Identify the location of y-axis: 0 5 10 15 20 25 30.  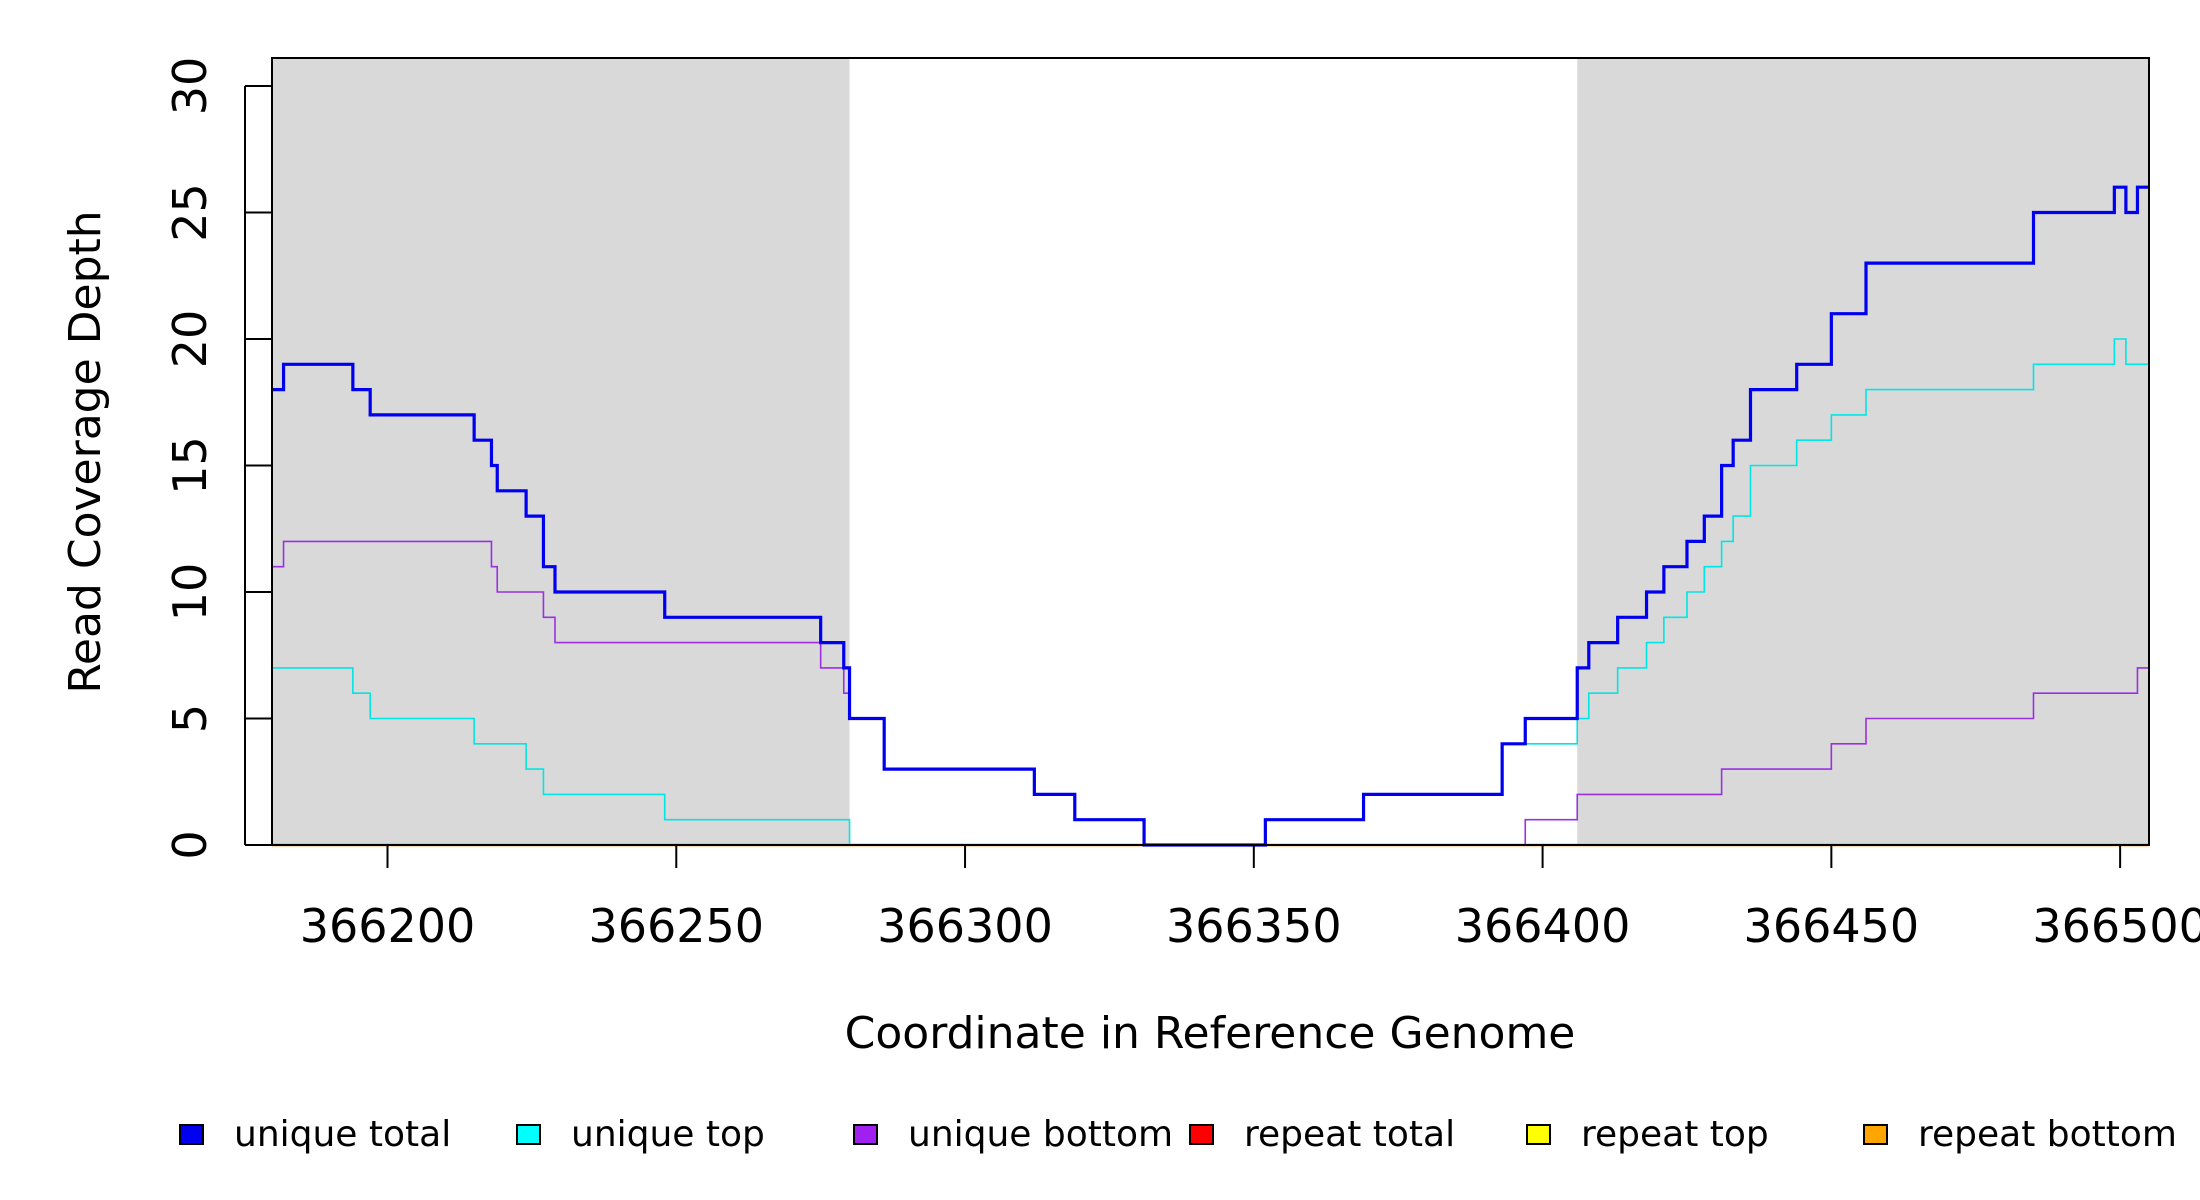
(217, 458).